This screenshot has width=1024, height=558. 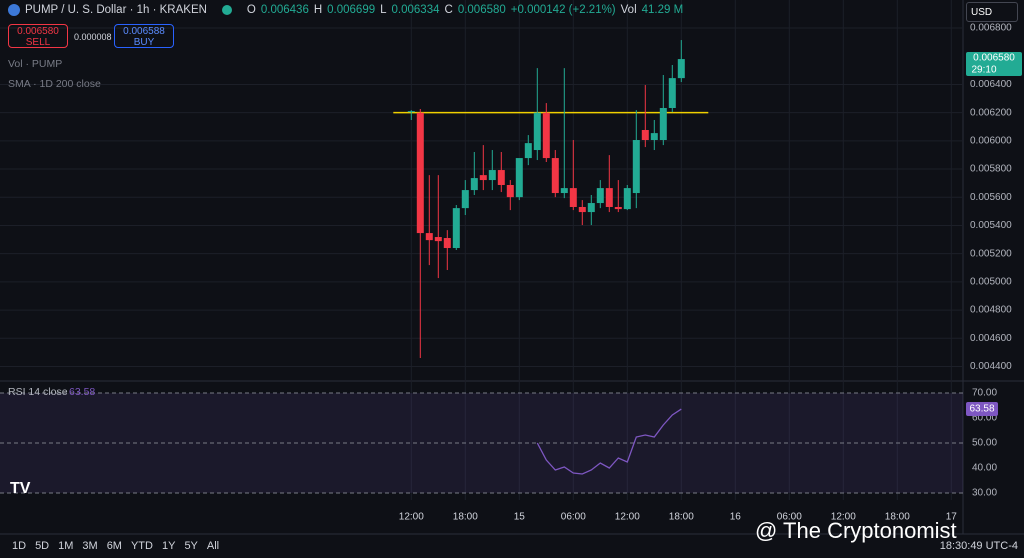 I want to click on indicator-vol: Vol · PUMP, so click(x=35, y=64).